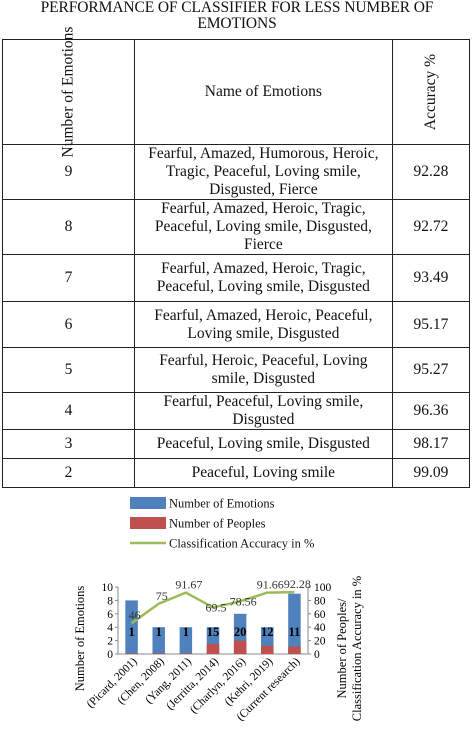  What do you see at coordinates (431, 324) in the screenshot?
I see `cell-accuracy: 95.17` at bounding box center [431, 324].